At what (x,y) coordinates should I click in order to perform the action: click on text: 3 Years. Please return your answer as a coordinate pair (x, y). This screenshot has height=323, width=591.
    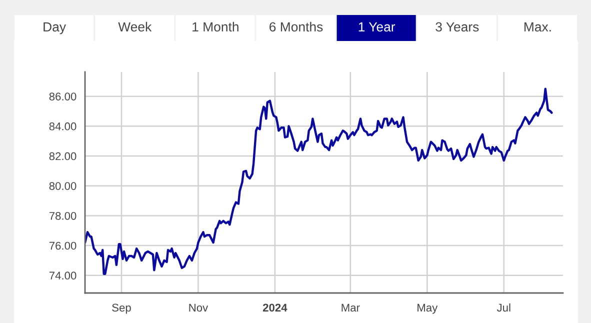
    Looking at the image, I should click on (457, 27).